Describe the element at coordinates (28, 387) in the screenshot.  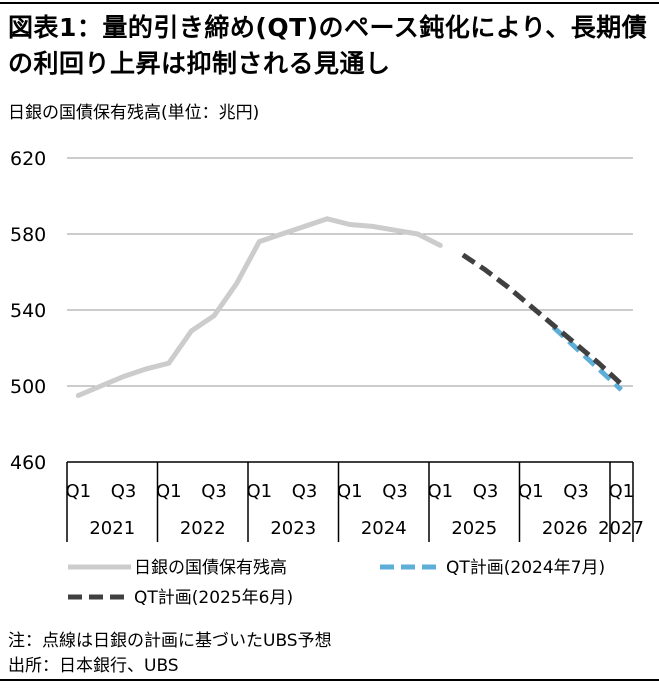
I see `y-tick-label: 500` at that location.